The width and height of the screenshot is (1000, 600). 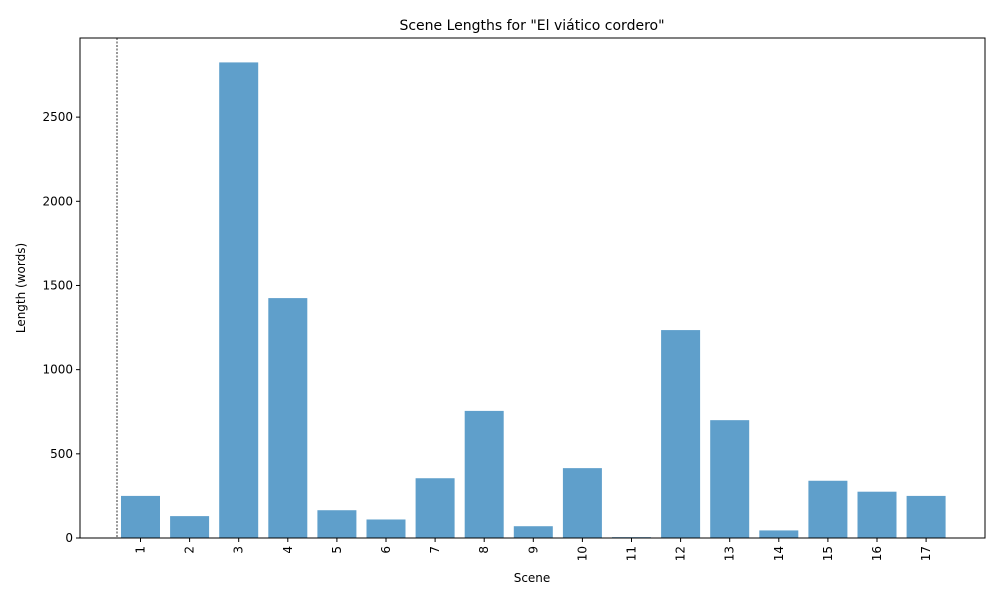 I want to click on y-tick-label: 1500, so click(x=57, y=285).